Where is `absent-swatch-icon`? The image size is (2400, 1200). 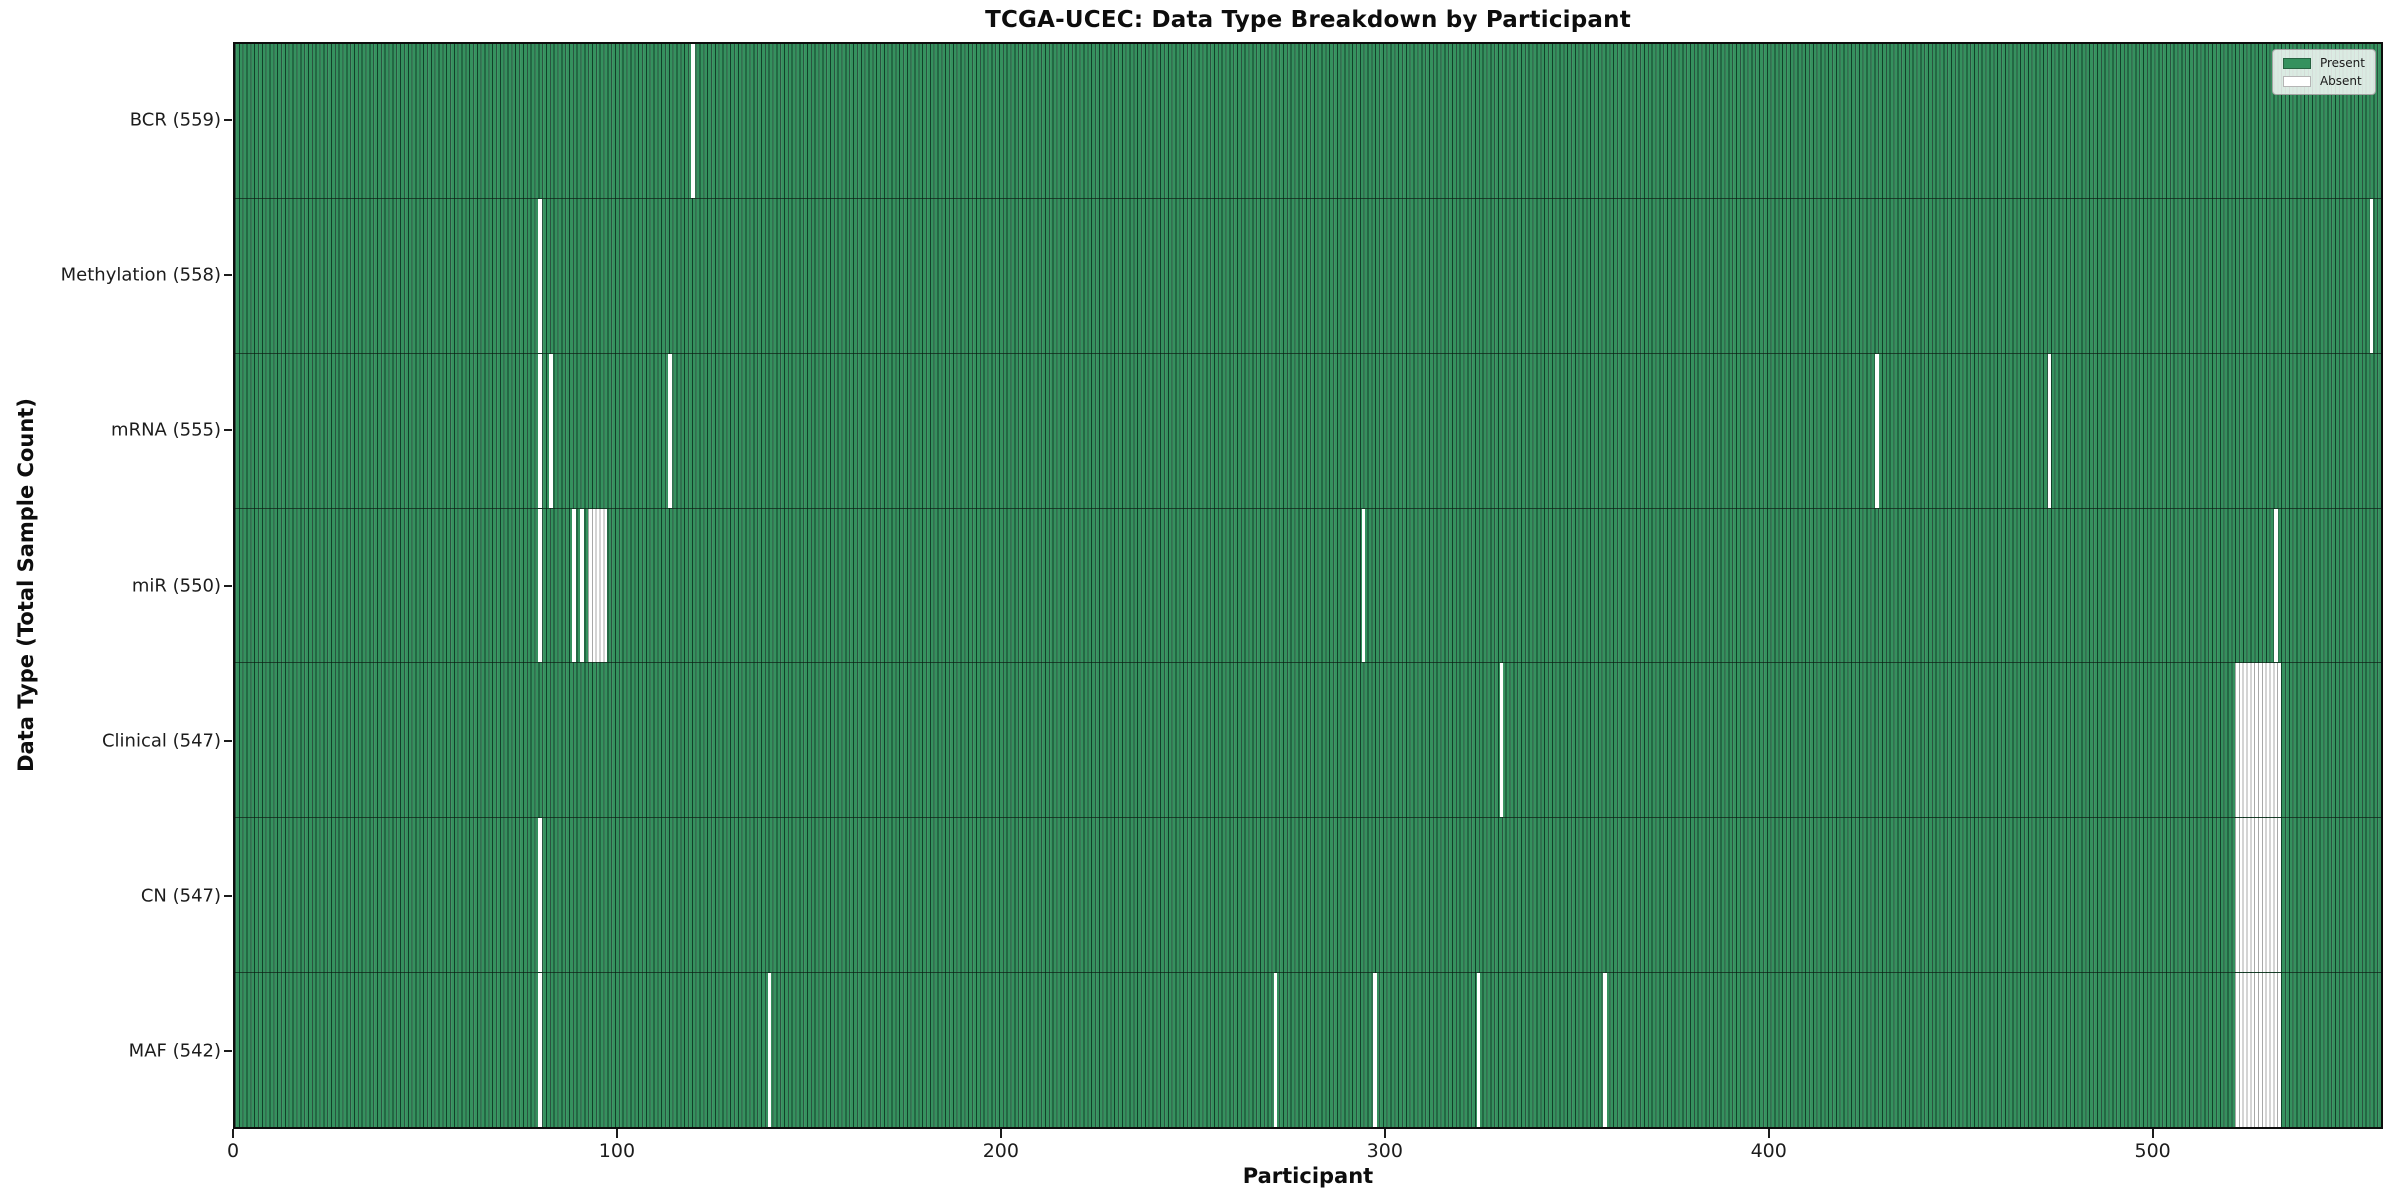
absent-swatch-icon is located at coordinates (2296, 81).